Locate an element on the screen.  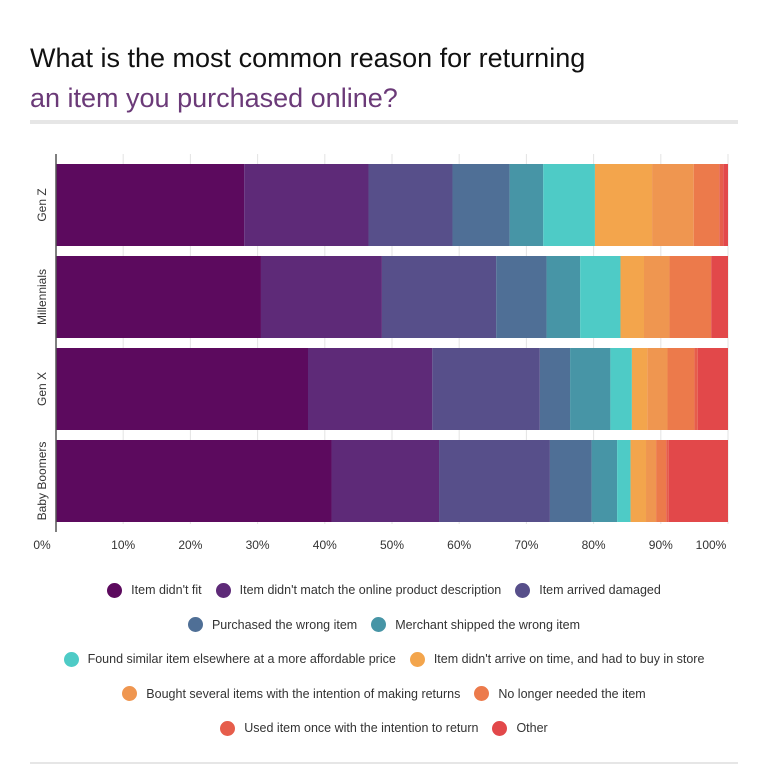
category-label: Gen X is located at coordinates (42, 389).